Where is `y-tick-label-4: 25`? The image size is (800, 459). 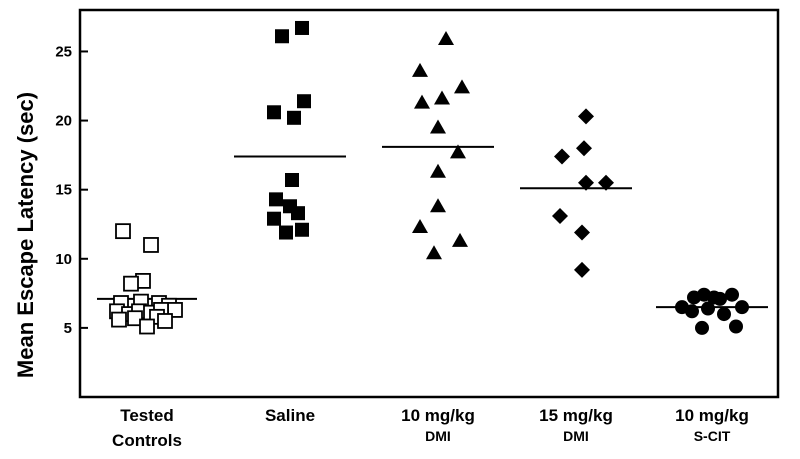
y-tick-label-4: 25 is located at coordinates (63, 51).